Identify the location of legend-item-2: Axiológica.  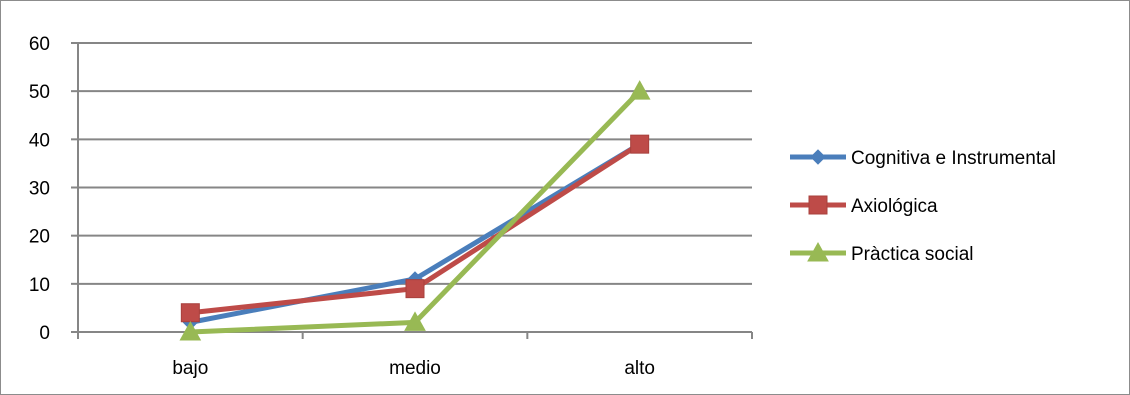
(864, 206).